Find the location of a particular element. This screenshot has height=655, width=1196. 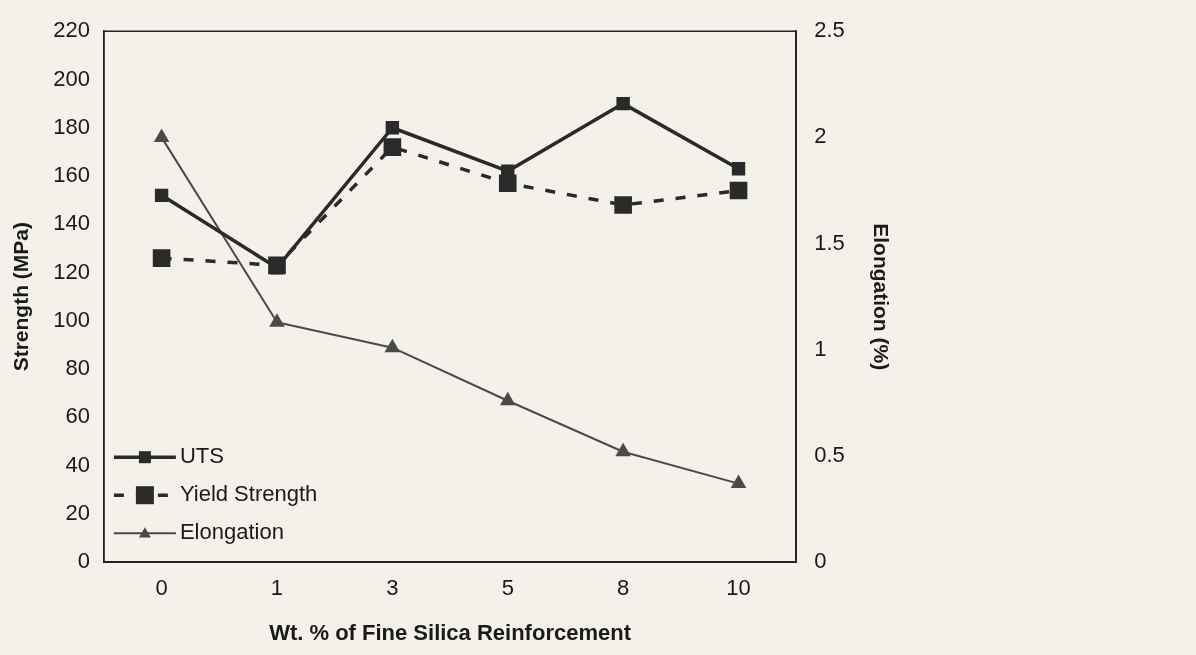

legend-label: UTS is located at coordinates (201, 456).